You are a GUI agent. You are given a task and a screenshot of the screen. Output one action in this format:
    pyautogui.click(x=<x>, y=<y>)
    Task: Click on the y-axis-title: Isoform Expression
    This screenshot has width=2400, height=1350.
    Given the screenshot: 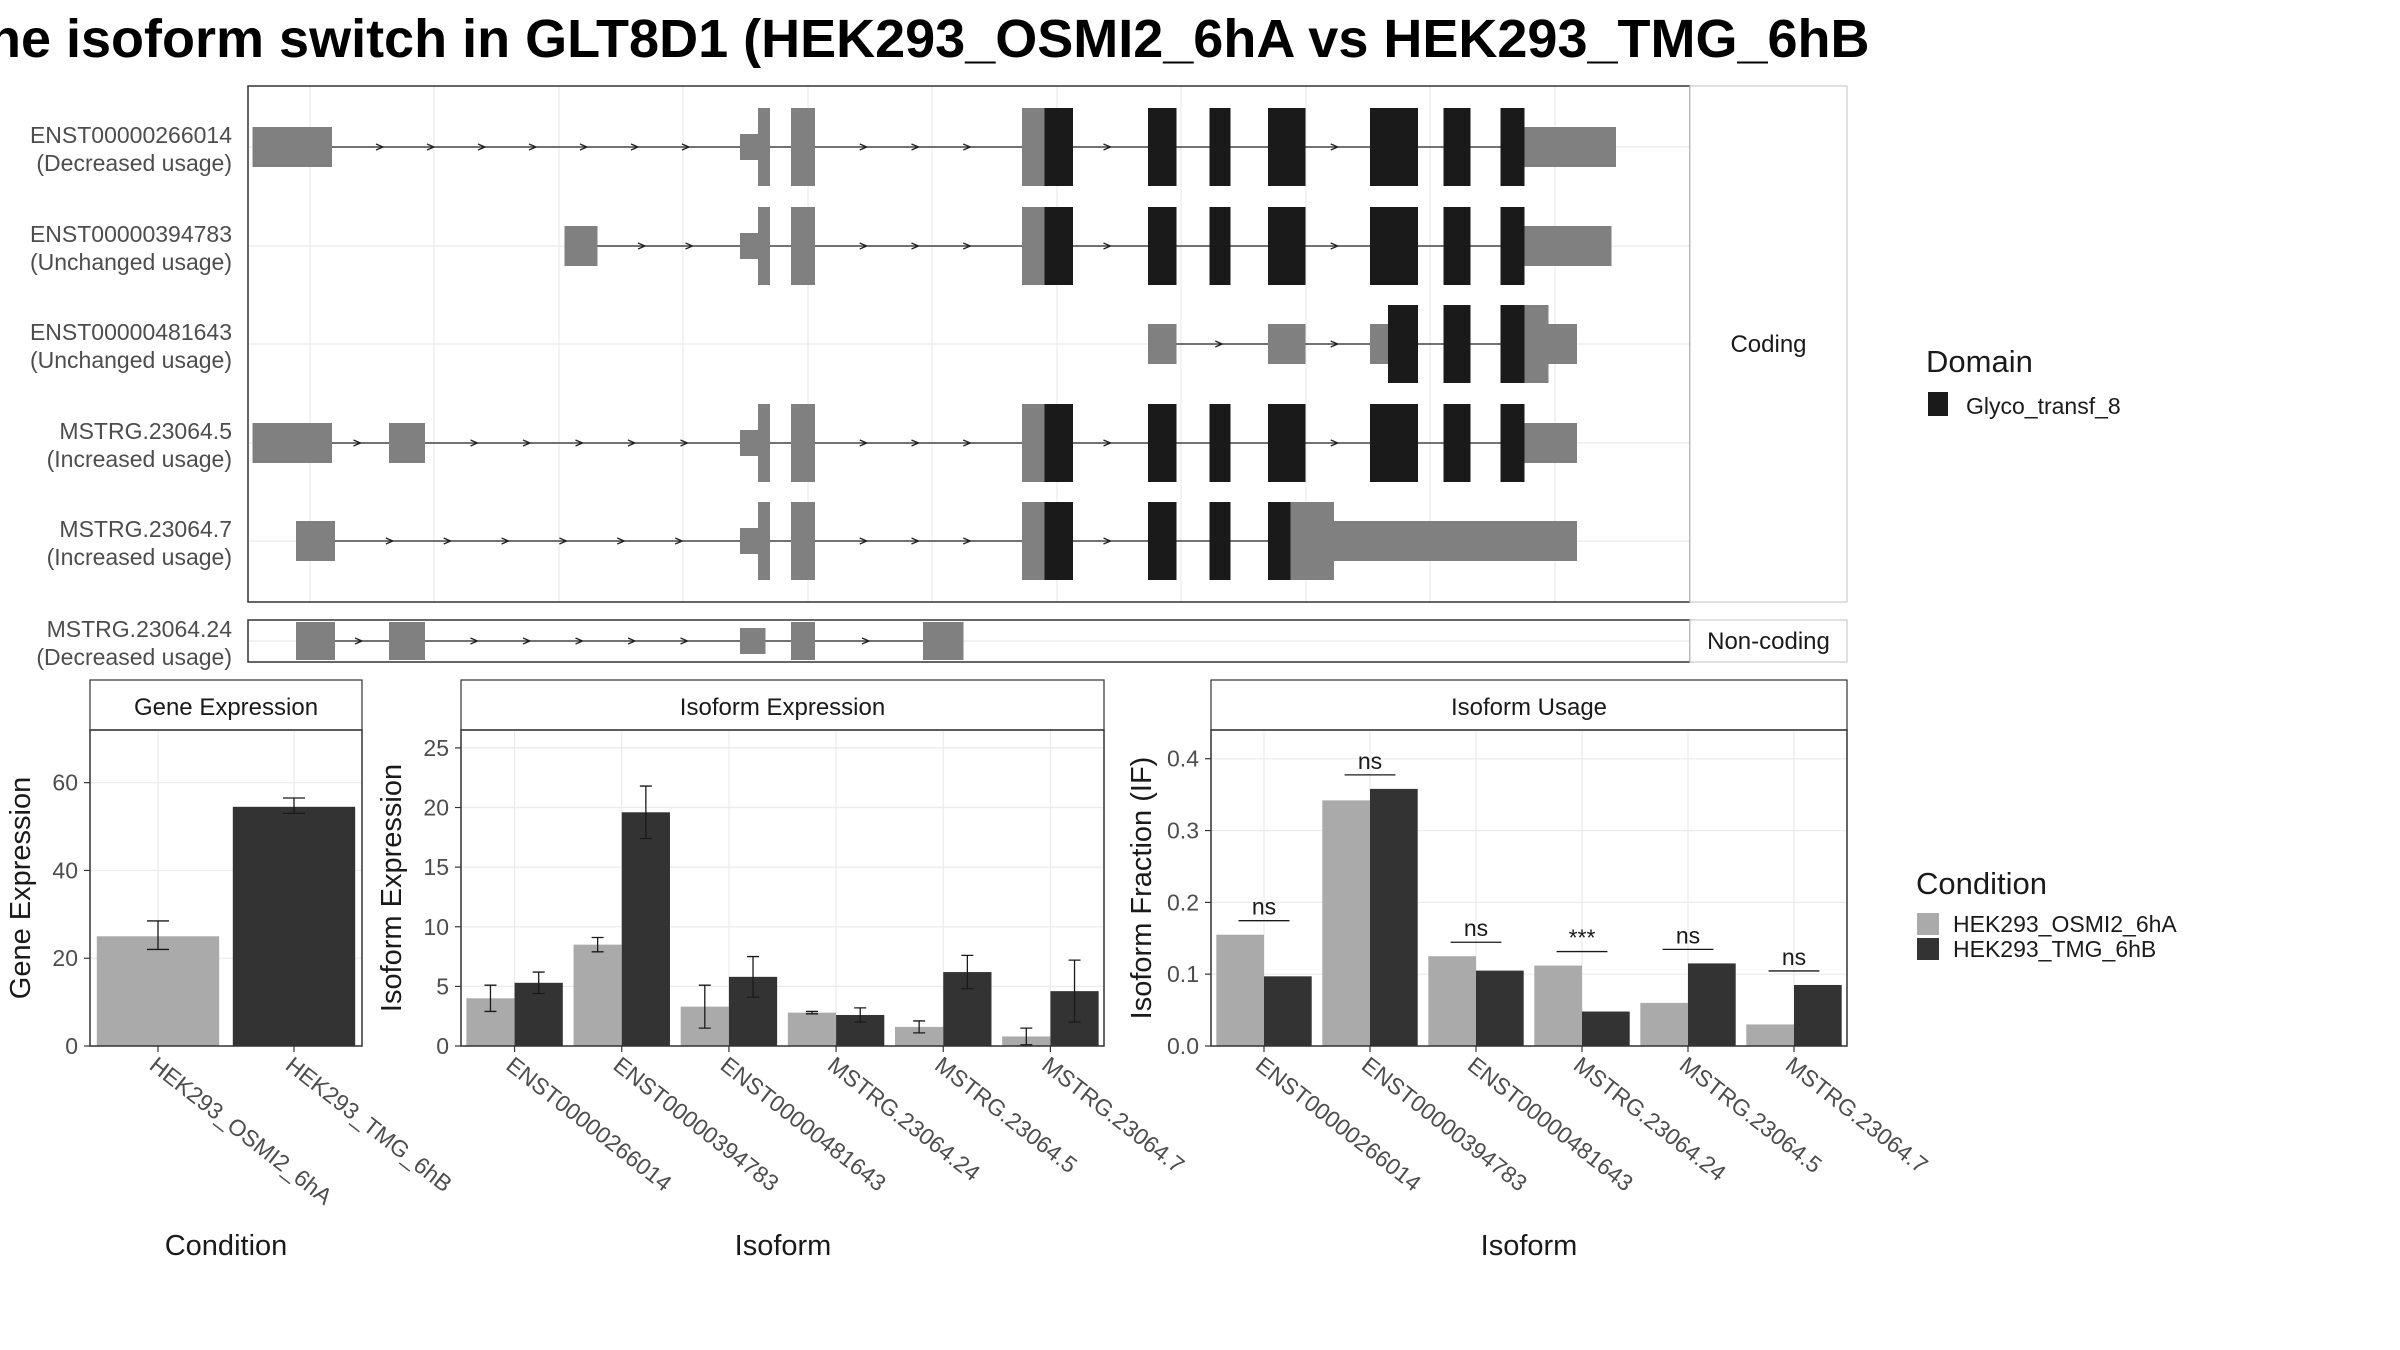 What is the action you would take?
    pyautogui.click(x=392, y=888)
    